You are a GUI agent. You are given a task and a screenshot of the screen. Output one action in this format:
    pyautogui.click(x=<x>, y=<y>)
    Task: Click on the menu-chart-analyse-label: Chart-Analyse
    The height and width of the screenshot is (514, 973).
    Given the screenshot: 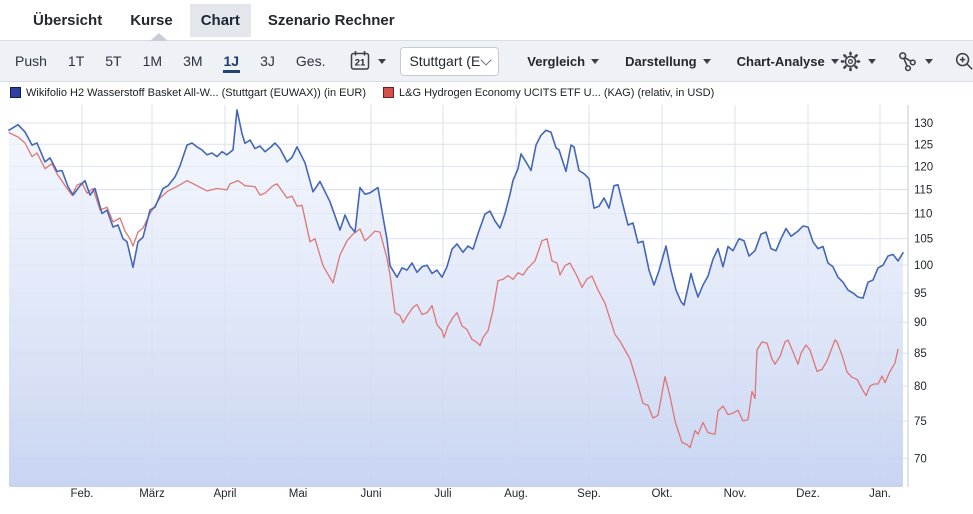 What is the action you would take?
    pyautogui.click(x=780, y=61)
    